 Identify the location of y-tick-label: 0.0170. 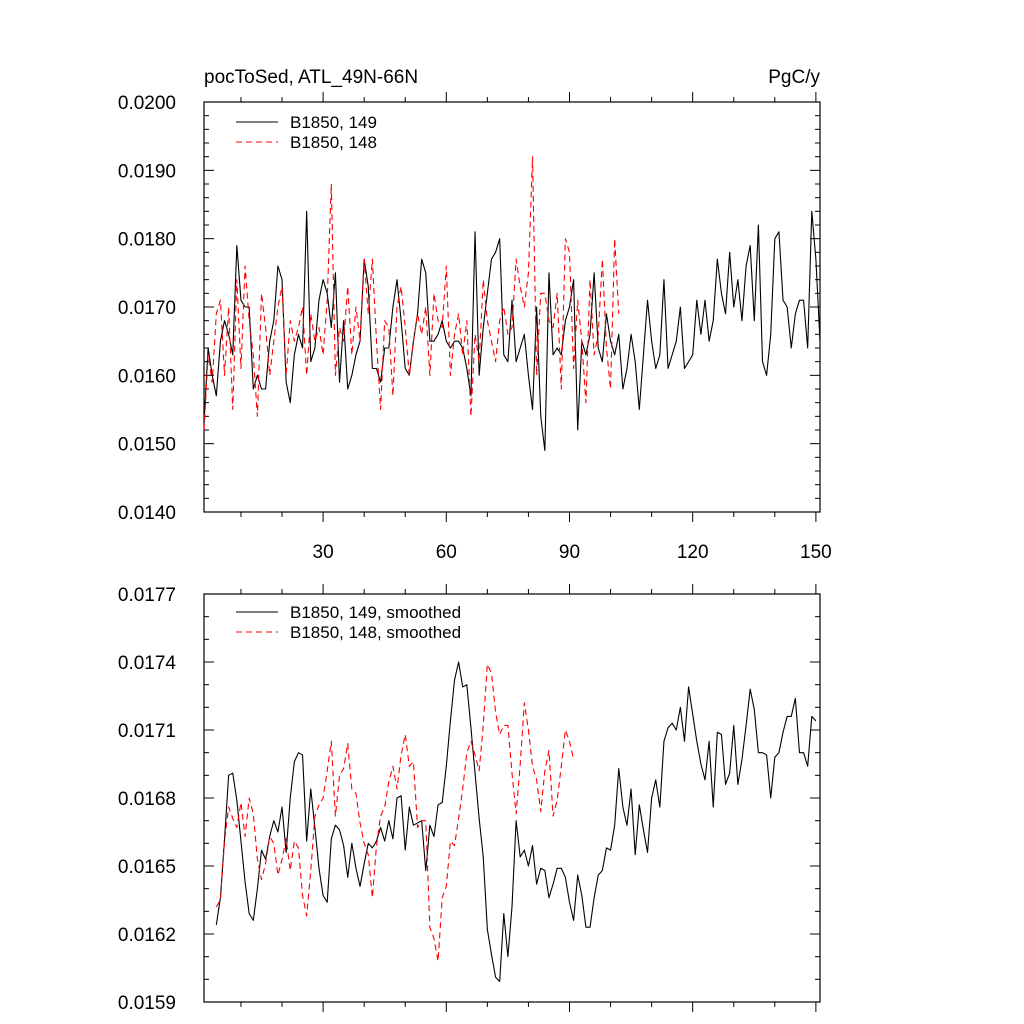
(147, 308).